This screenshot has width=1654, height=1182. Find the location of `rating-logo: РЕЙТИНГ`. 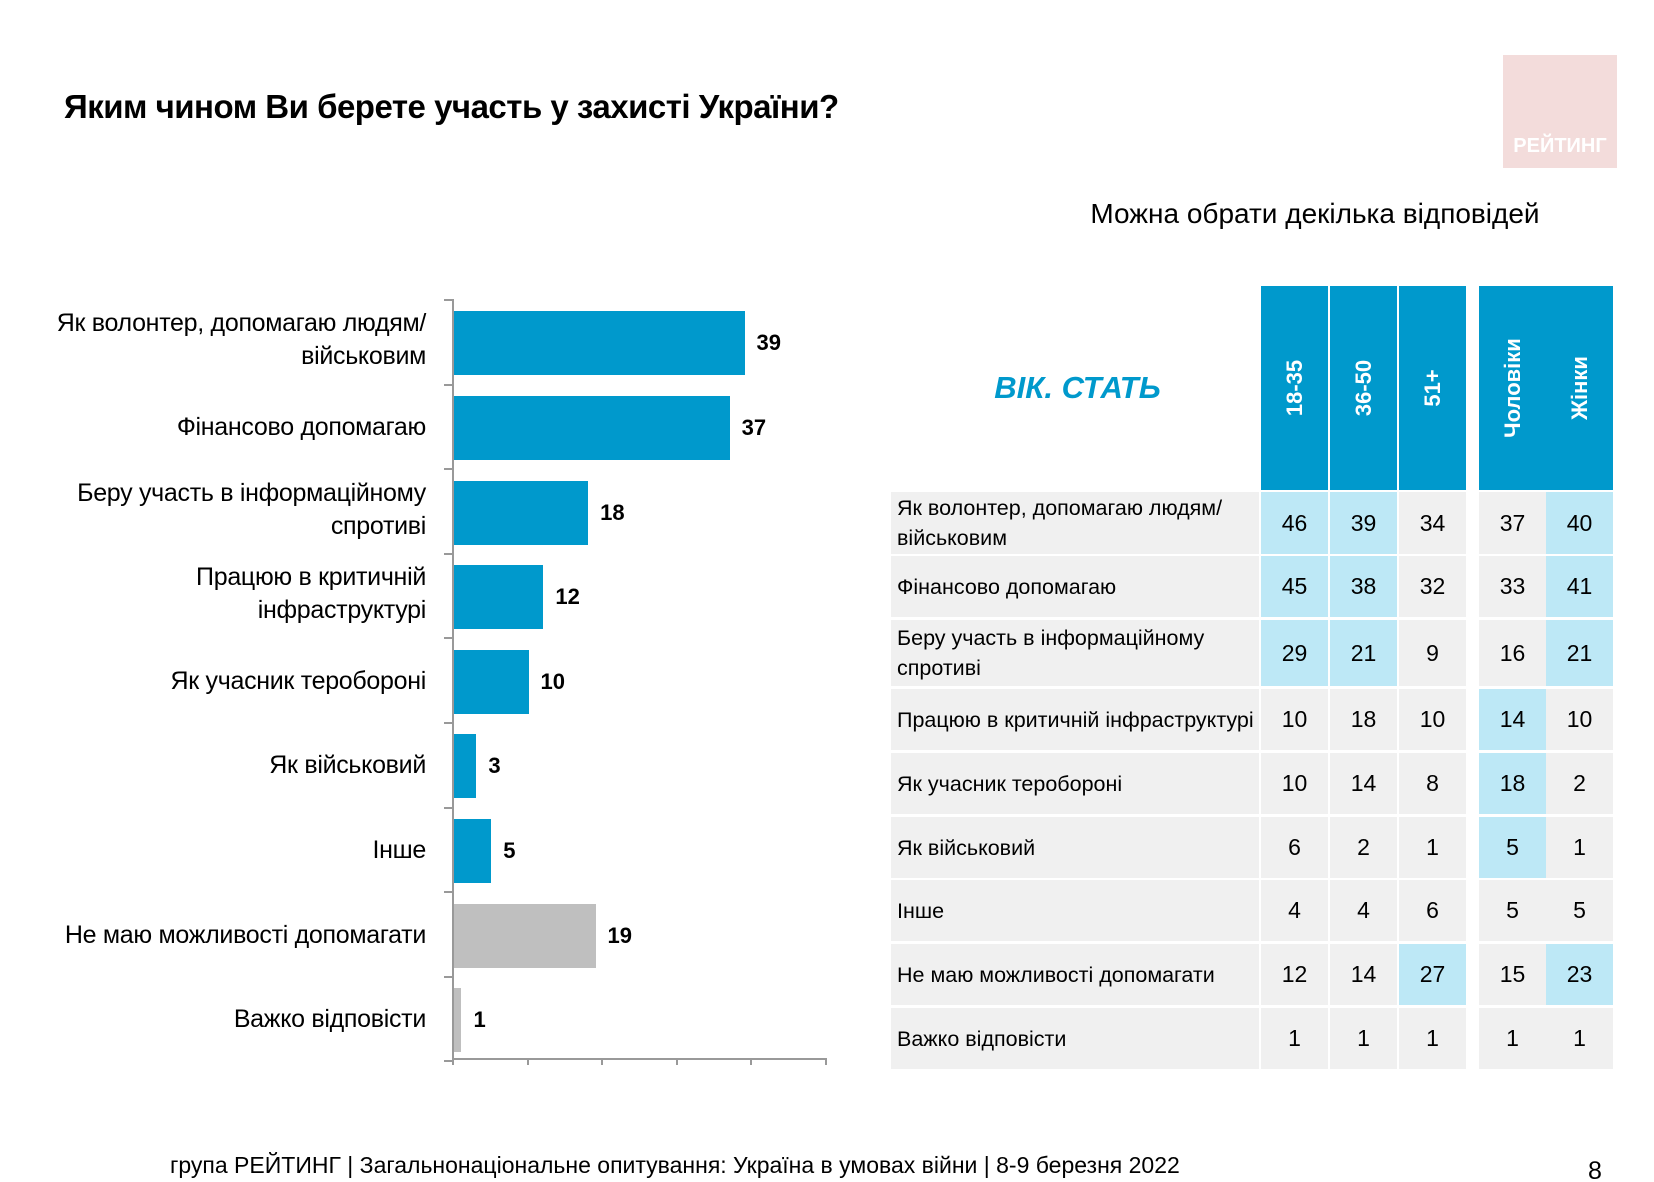

rating-logo: РЕЙТИНГ is located at coordinates (1560, 111).